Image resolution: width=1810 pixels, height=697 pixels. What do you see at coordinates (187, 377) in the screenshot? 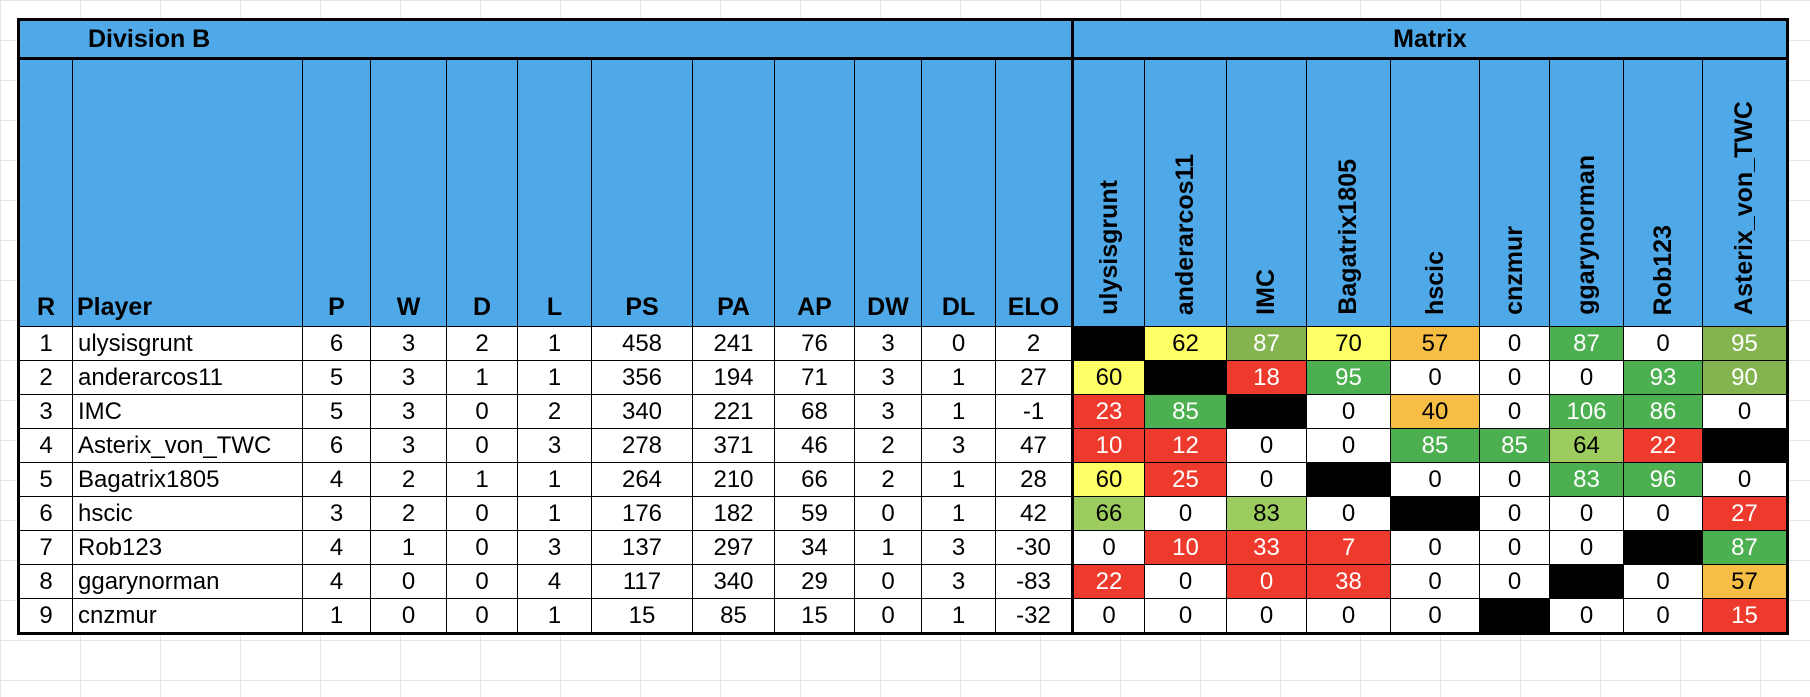
I see `stat-cell-player: anderarcos11` at bounding box center [187, 377].